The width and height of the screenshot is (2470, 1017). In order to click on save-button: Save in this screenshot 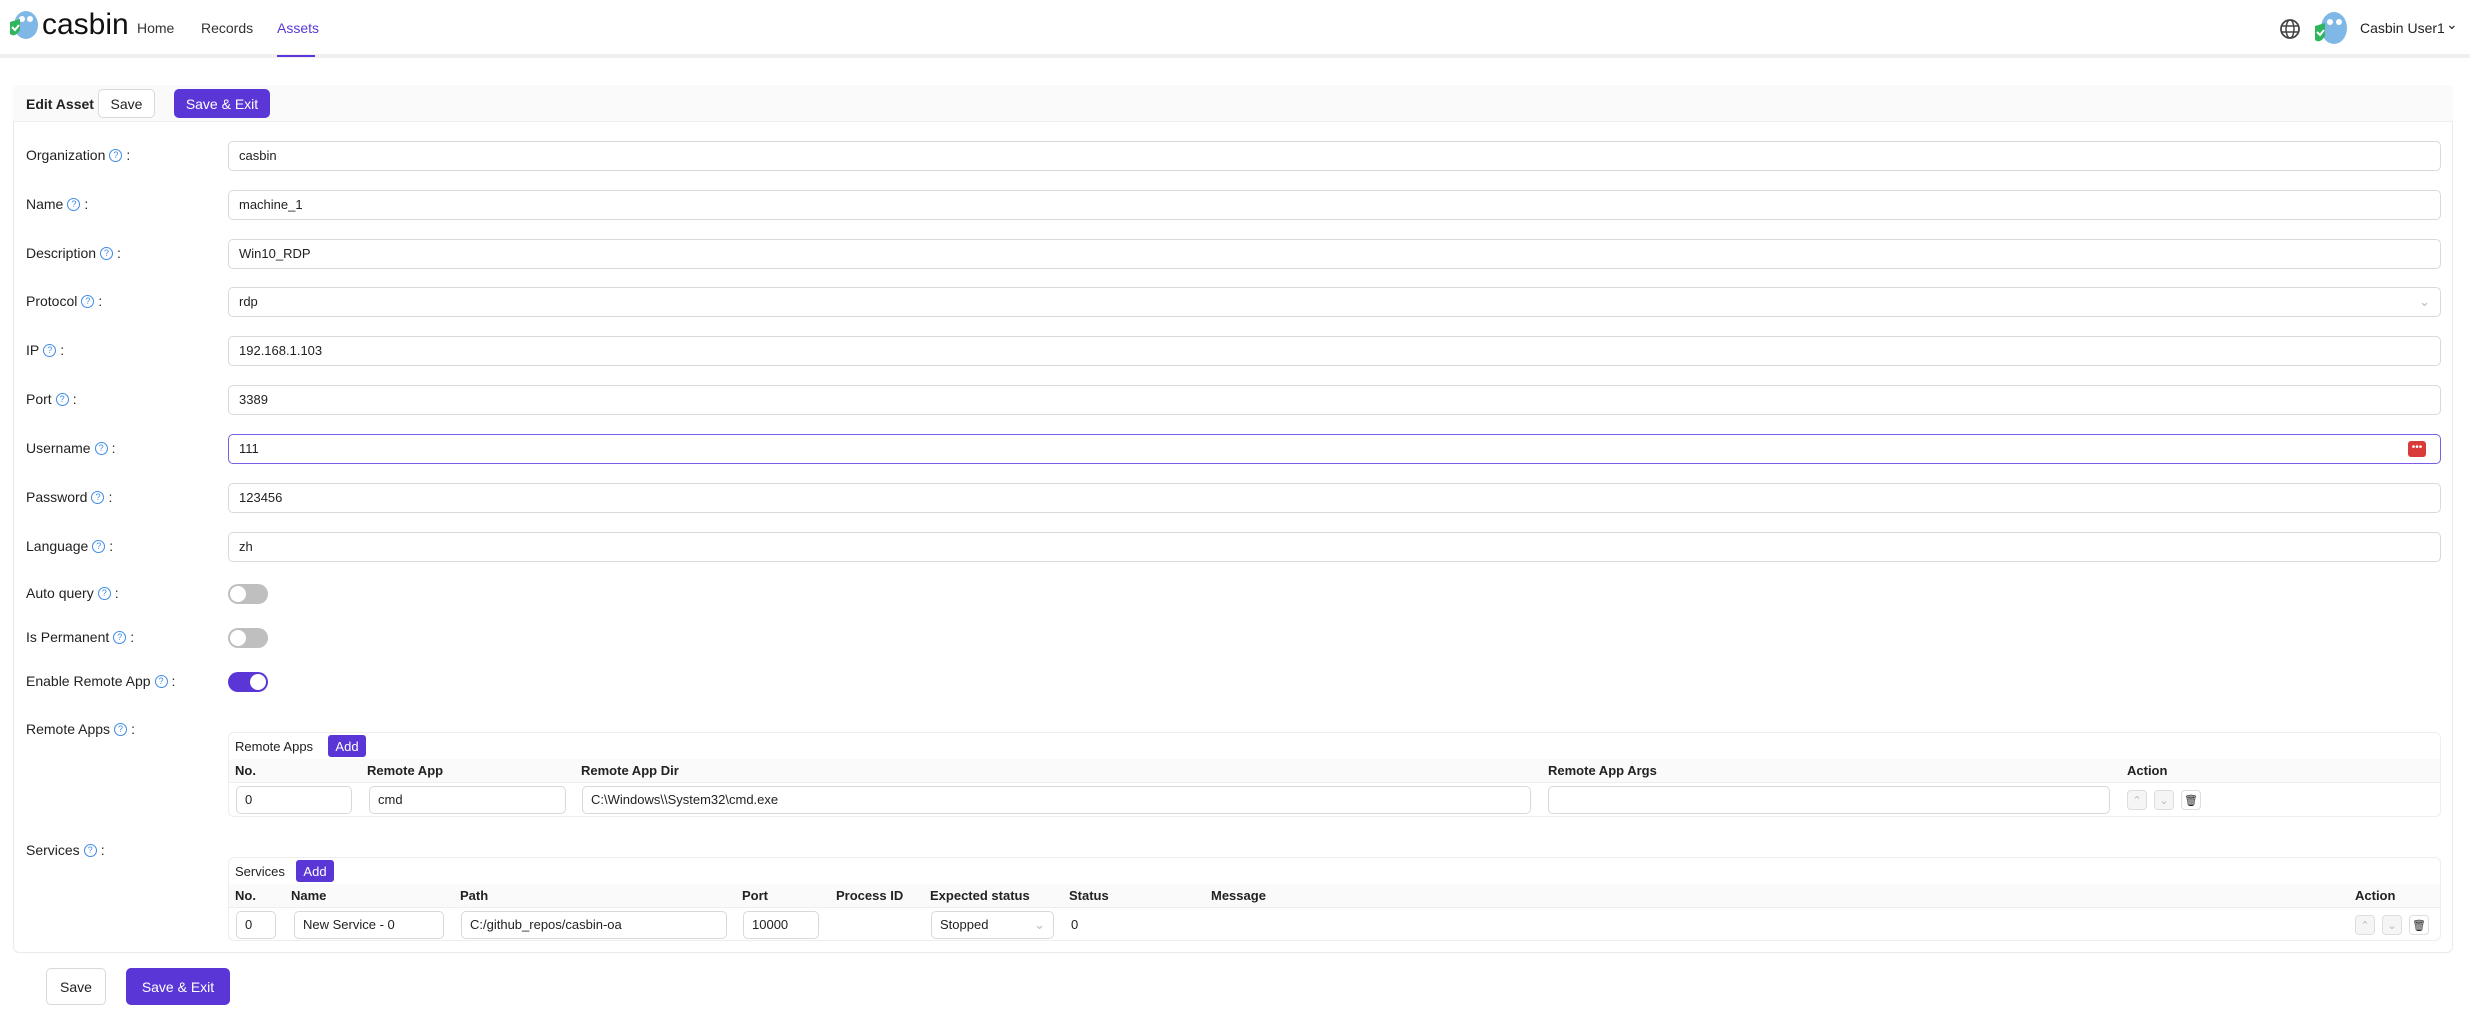, I will do `click(126, 103)`.